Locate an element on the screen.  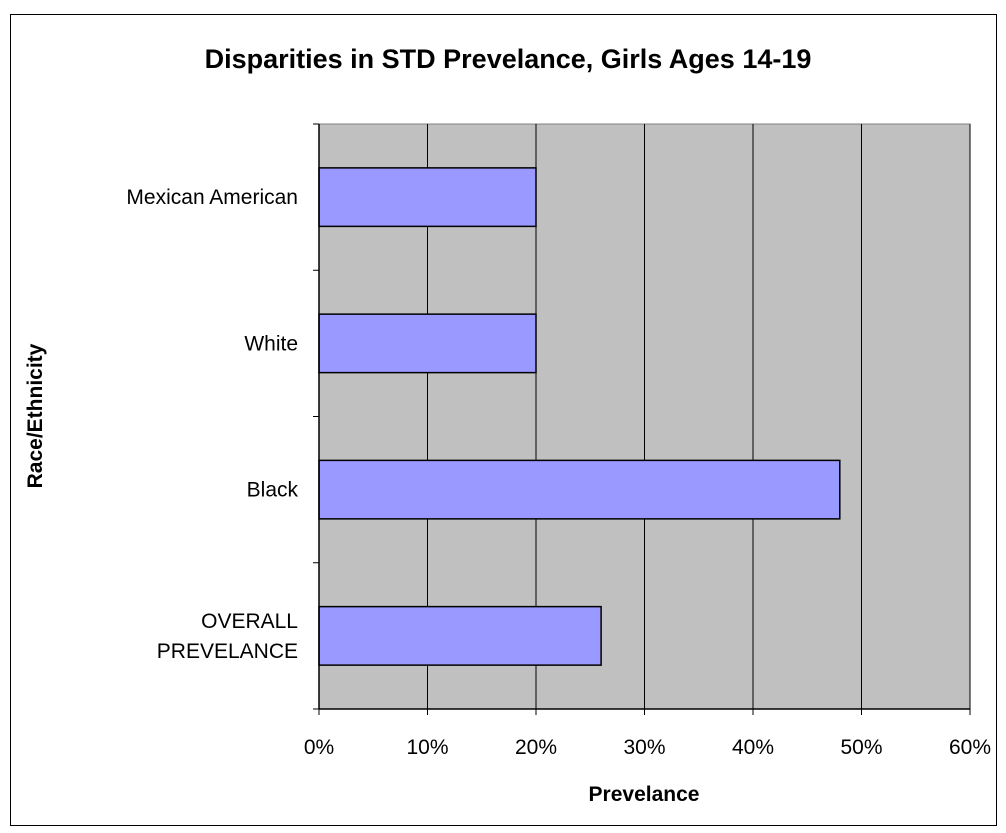
x-tick-labels: 0% 10% 20% 30% 40% 50% 60% is located at coordinates (647, 747).